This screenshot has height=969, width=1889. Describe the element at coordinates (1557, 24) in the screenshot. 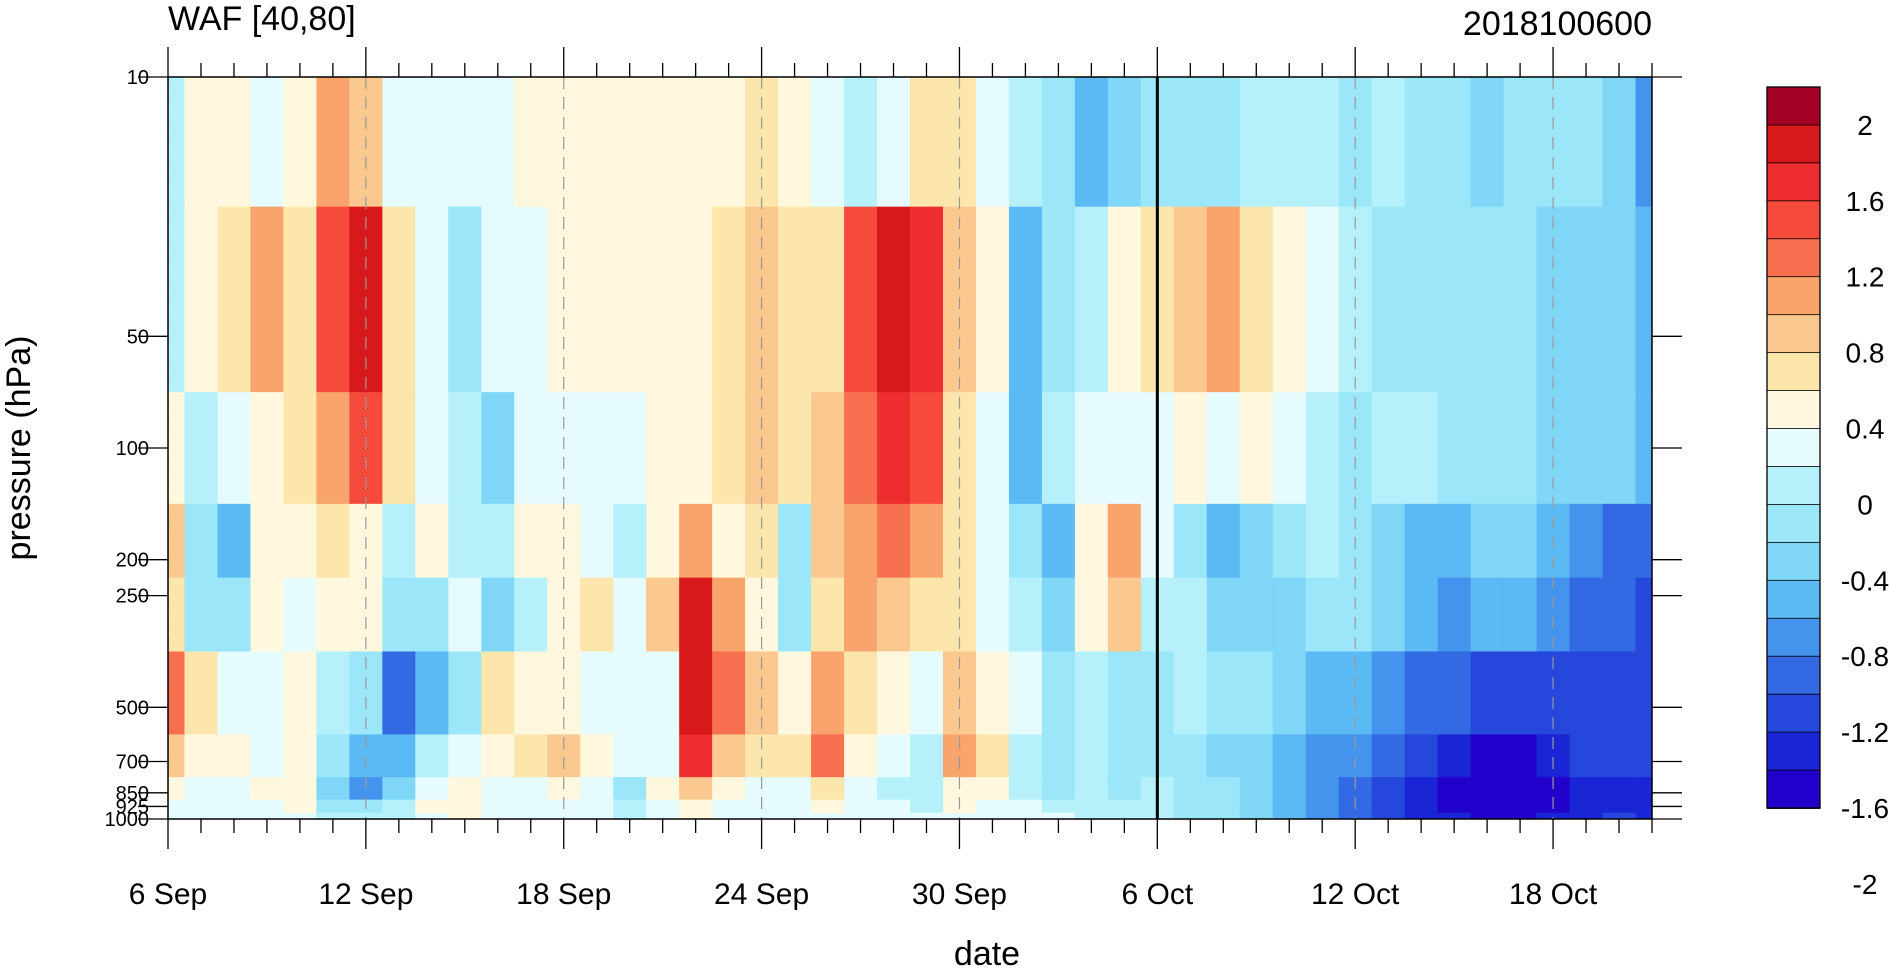

I see `chart-subtitle: 2018100600` at that location.